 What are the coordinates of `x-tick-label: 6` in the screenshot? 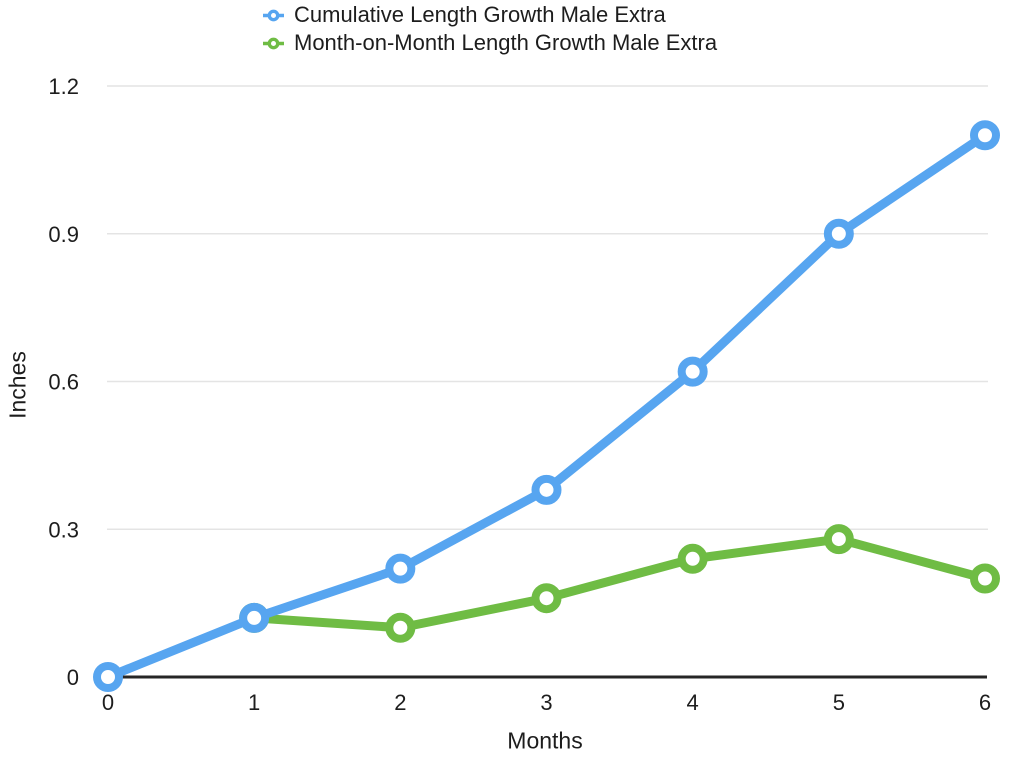 It's located at (985, 702).